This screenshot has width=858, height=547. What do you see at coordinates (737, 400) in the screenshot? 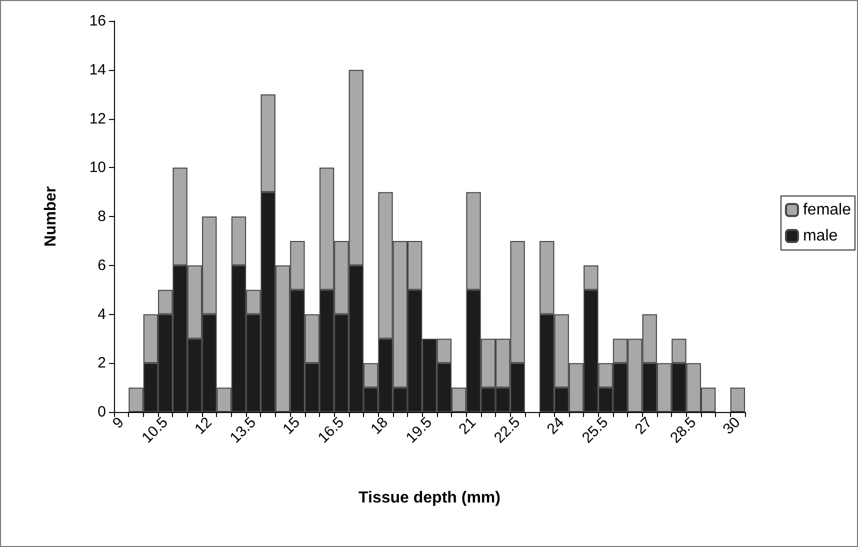
I see `bar` at bounding box center [737, 400].